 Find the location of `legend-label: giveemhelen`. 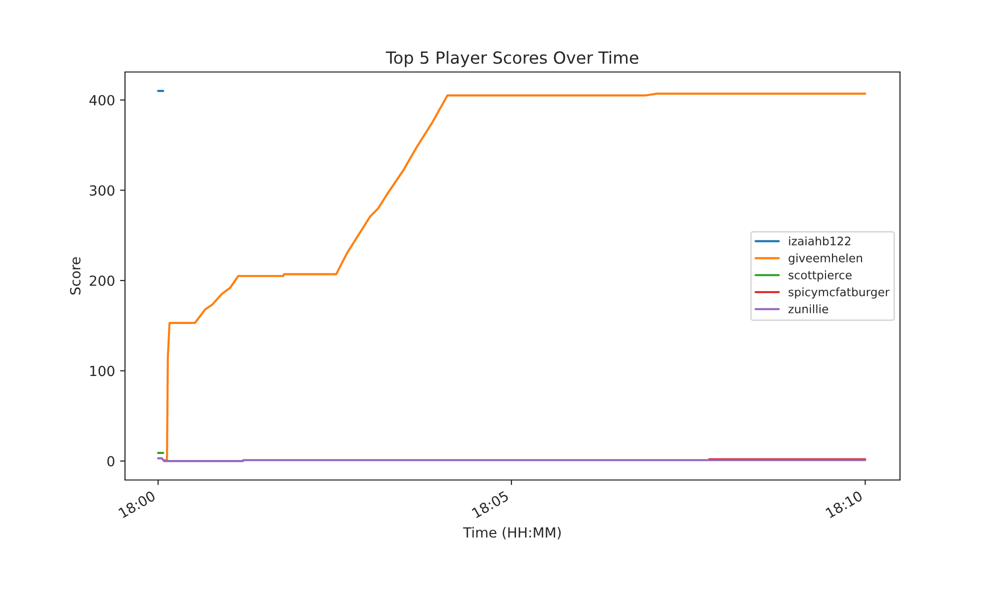

legend-label: giveemhelen is located at coordinates (825, 259).